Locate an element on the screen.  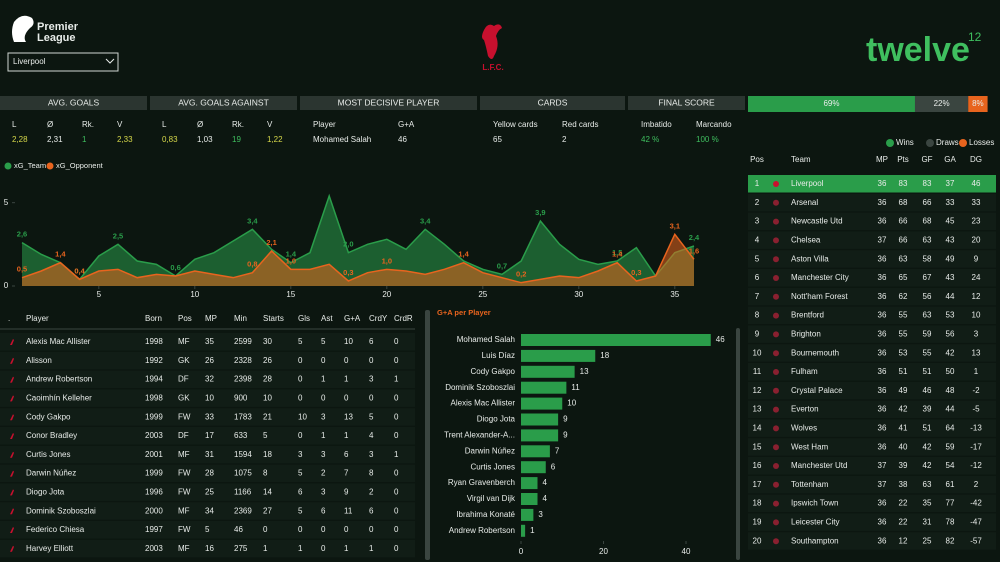
table-cell: 55 is located at coordinates (903, 315).